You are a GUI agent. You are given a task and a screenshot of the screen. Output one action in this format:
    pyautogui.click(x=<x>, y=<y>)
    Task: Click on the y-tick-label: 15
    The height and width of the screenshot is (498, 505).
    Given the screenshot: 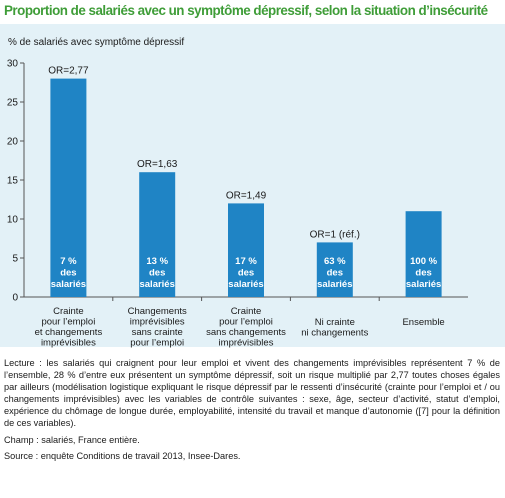 What is the action you would take?
    pyautogui.click(x=13, y=181)
    